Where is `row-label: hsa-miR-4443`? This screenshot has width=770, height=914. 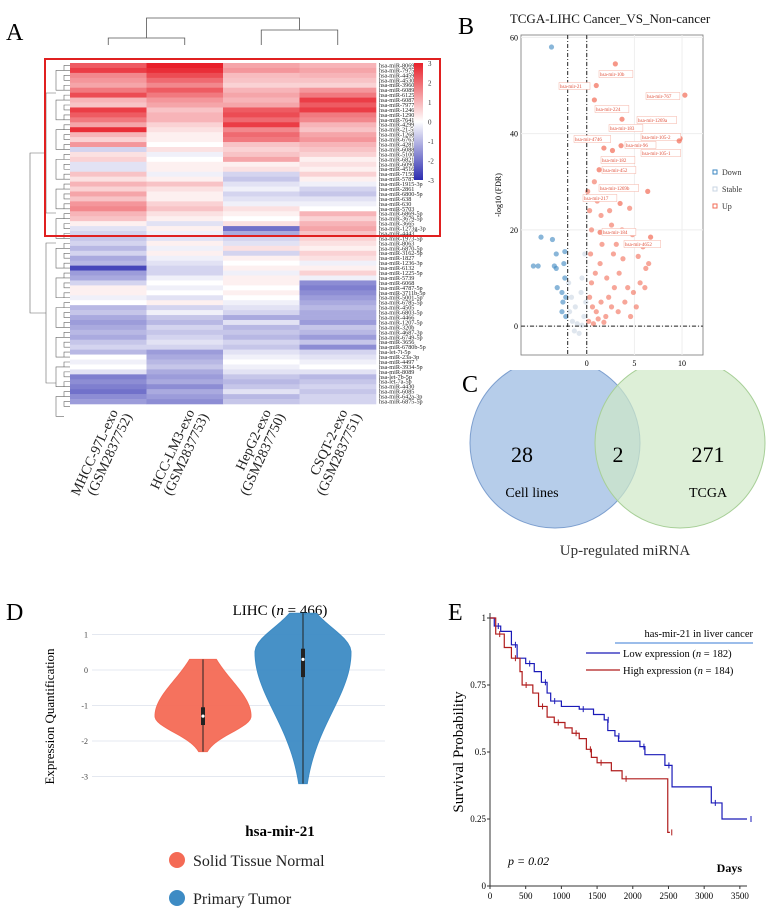
row-label: hsa-miR-4443 is located at coordinates (396, 233).